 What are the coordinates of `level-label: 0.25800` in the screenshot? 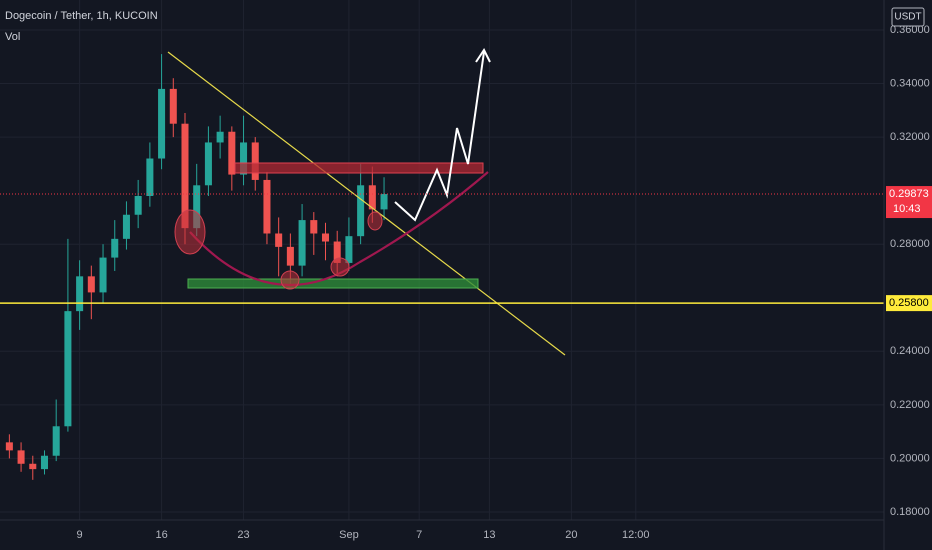 It's located at (909, 303).